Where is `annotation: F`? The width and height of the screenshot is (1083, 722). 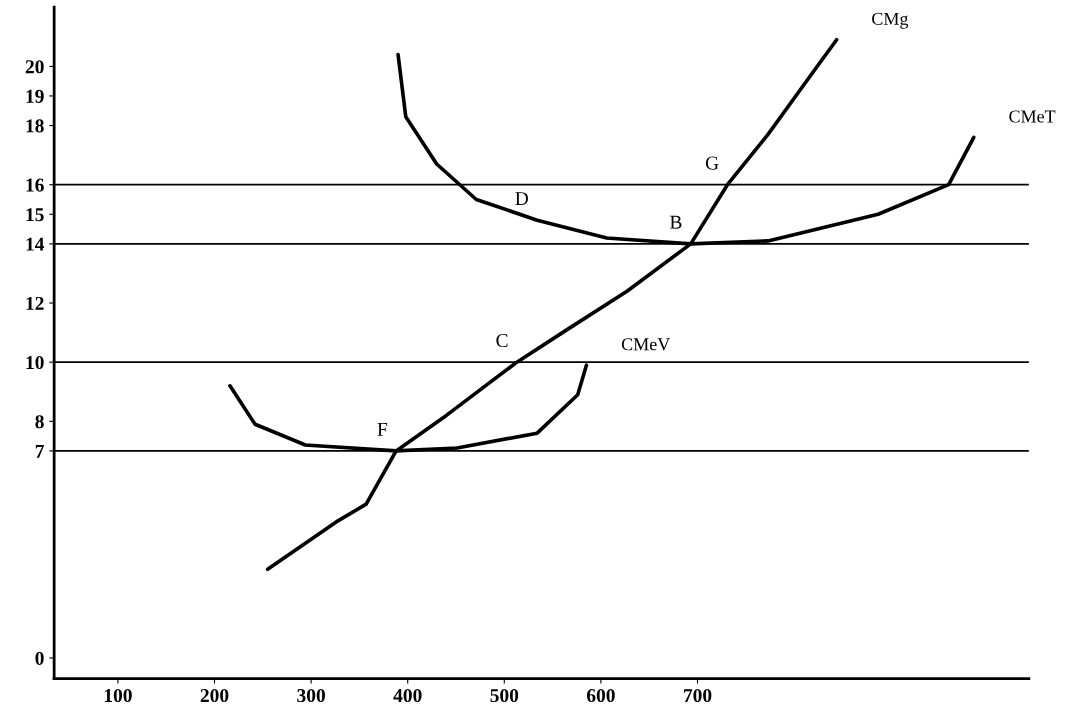 annotation: F is located at coordinates (382, 429).